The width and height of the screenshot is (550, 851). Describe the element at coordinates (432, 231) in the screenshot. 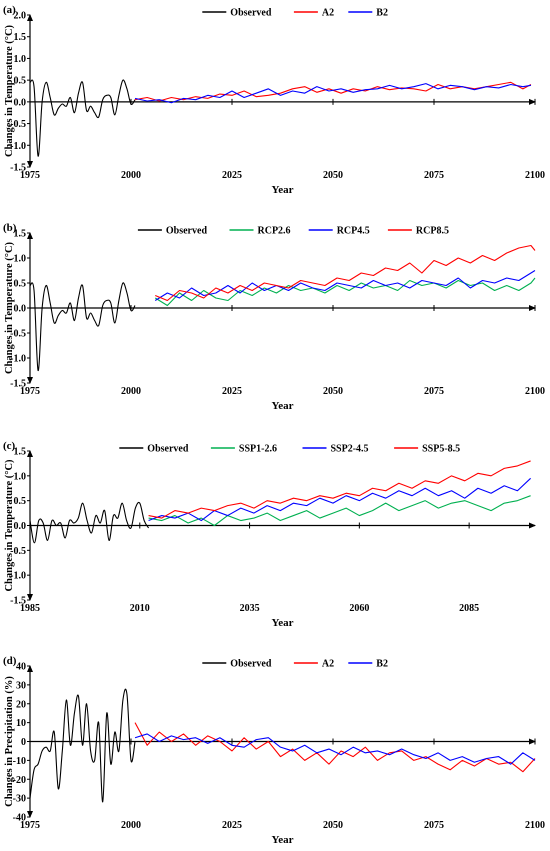

I see `legend-label: RCP8.5` at that location.